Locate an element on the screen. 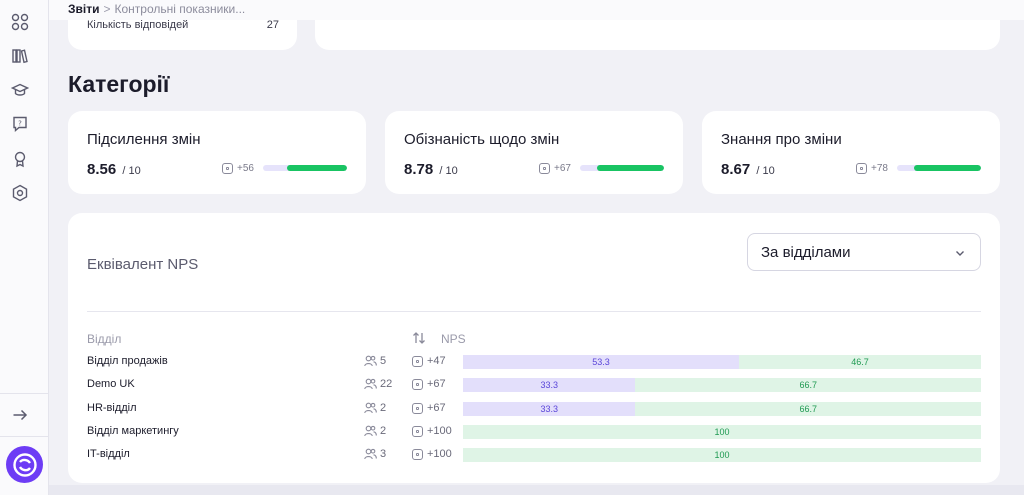 The image size is (1024, 495). nps-value: +47 is located at coordinates (436, 361).